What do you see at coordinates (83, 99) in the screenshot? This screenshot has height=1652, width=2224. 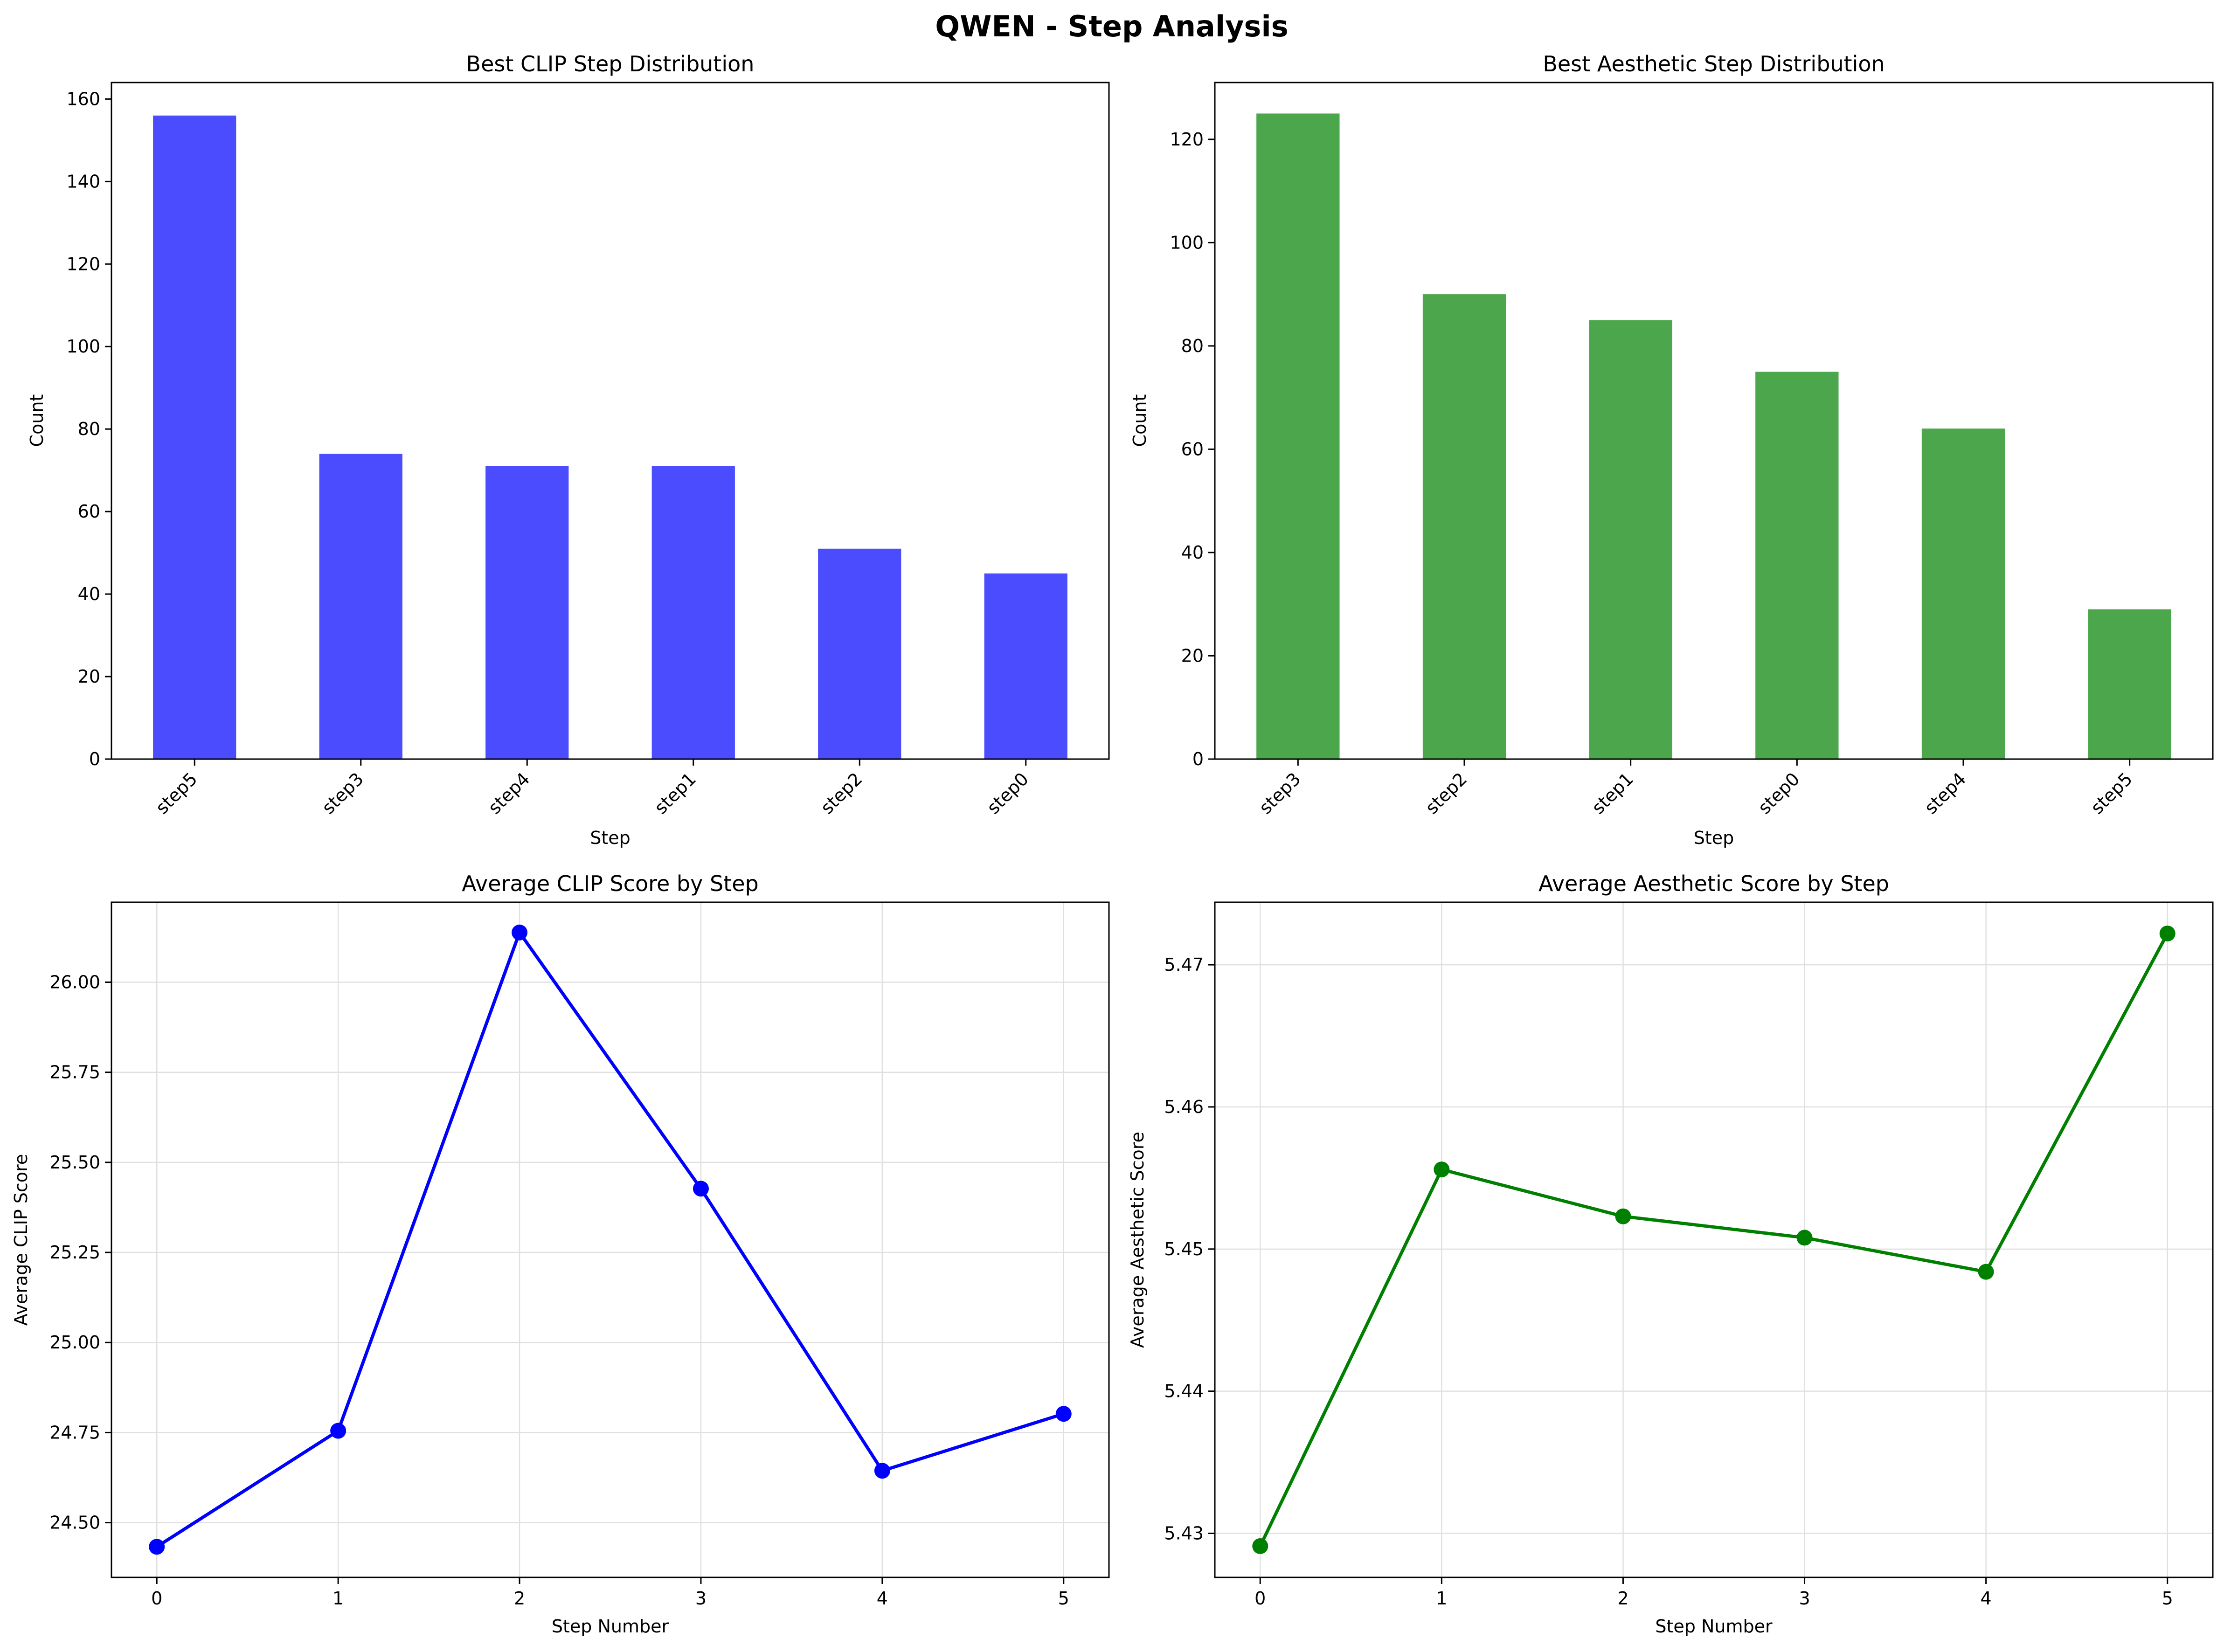 I see `y-tick-label: 160` at bounding box center [83, 99].